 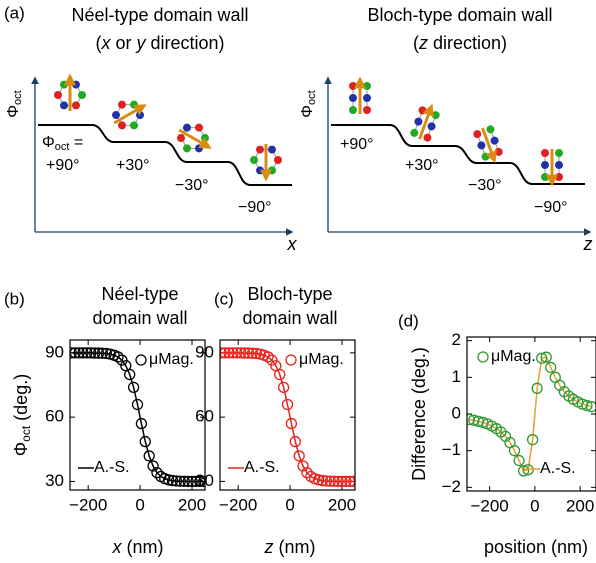 What do you see at coordinates (63, 165) in the screenshot?
I see `step-label: +90°` at bounding box center [63, 165].